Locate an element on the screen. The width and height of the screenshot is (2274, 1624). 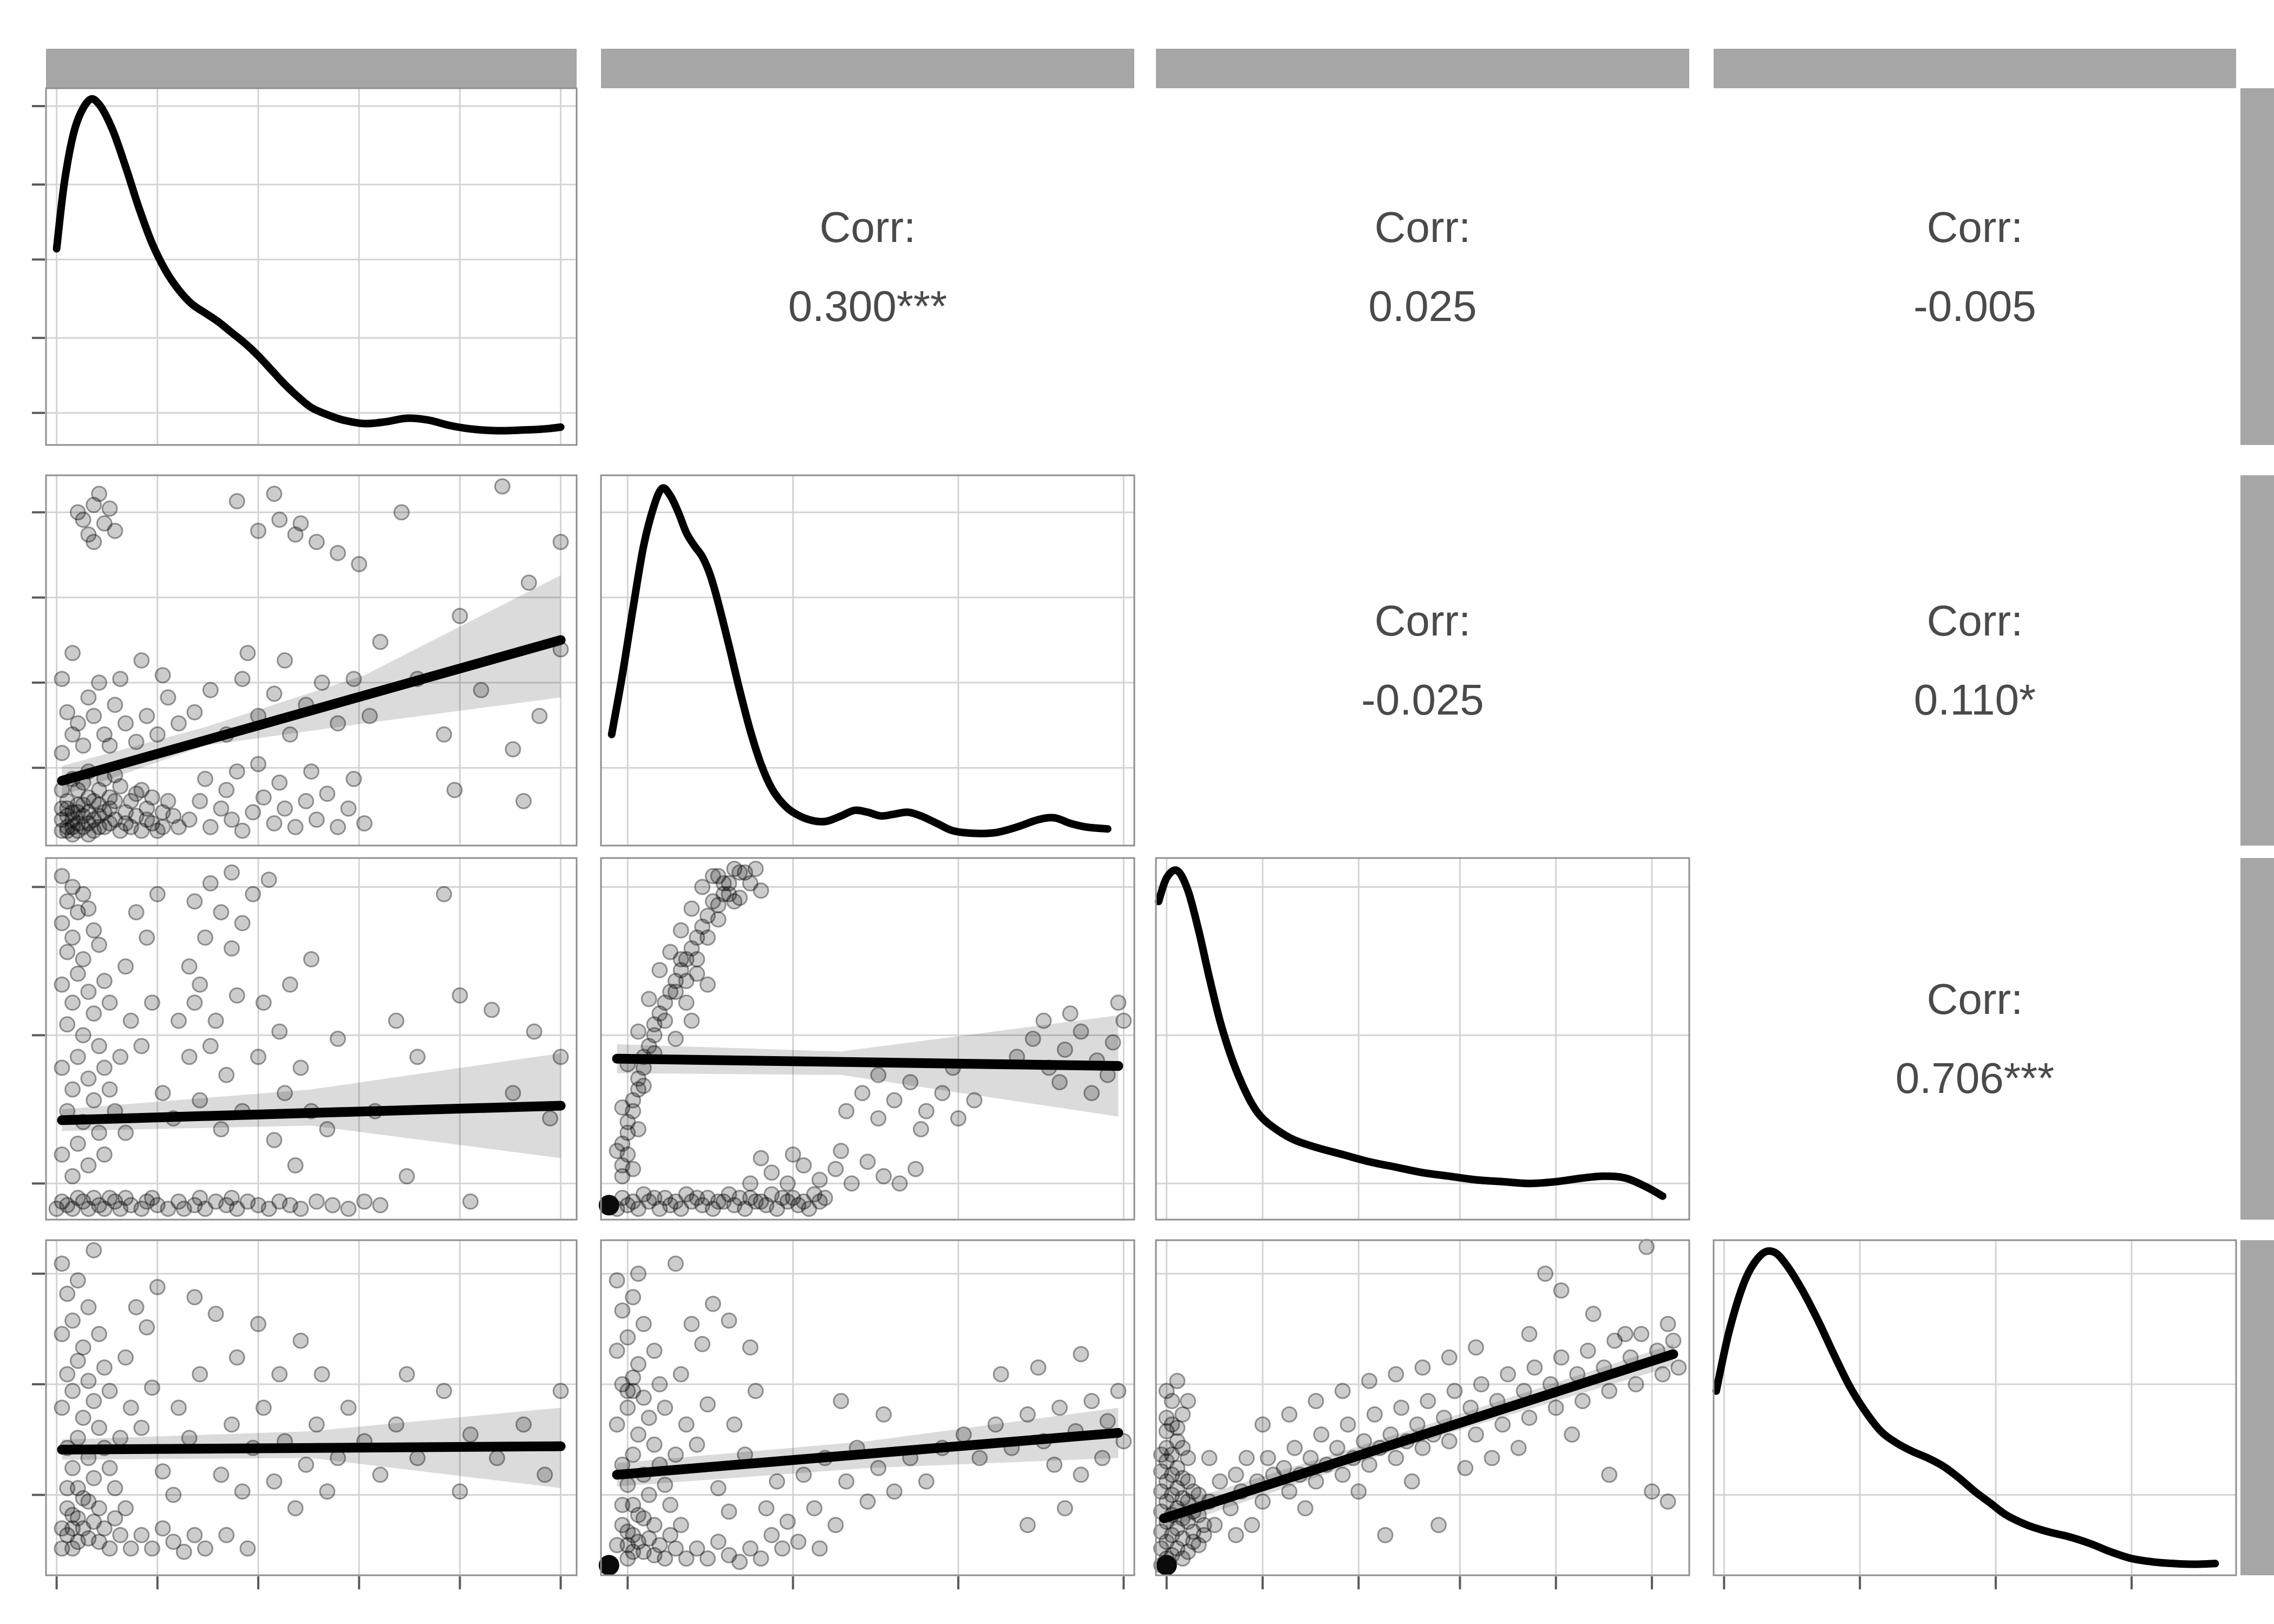
density-panel-r2c2 is located at coordinates (868, 660).